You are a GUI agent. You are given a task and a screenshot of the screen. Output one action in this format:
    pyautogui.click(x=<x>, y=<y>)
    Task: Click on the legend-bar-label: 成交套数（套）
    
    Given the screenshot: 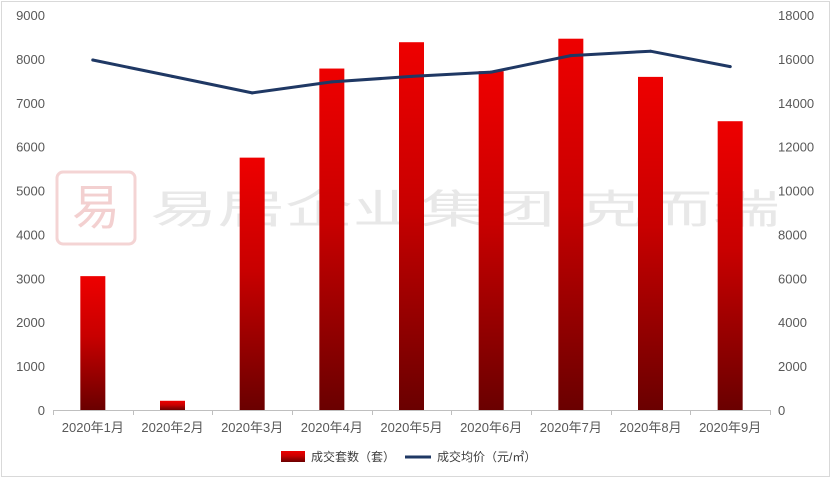 What is the action you would take?
    pyautogui.click(x=353, y=456)
    